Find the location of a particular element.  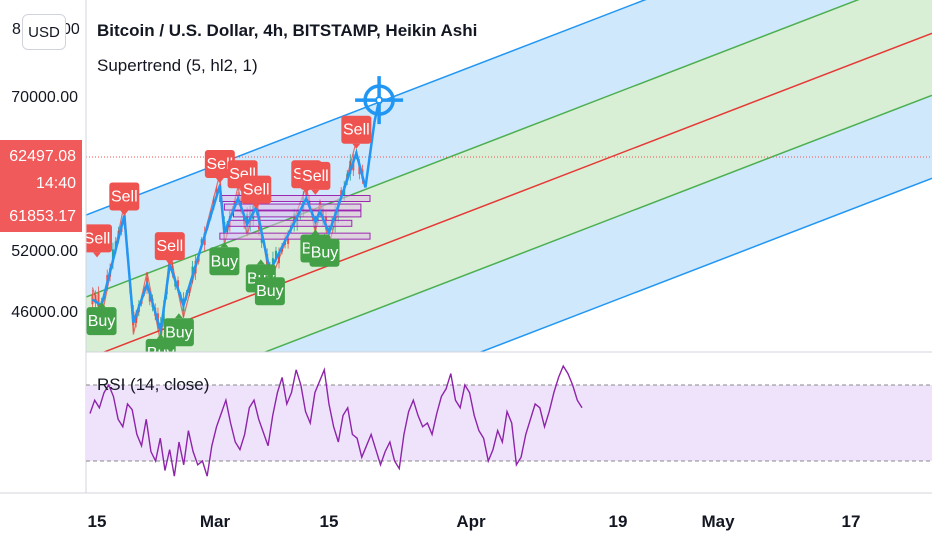

rsi-band is located at coordinates (509, 423).